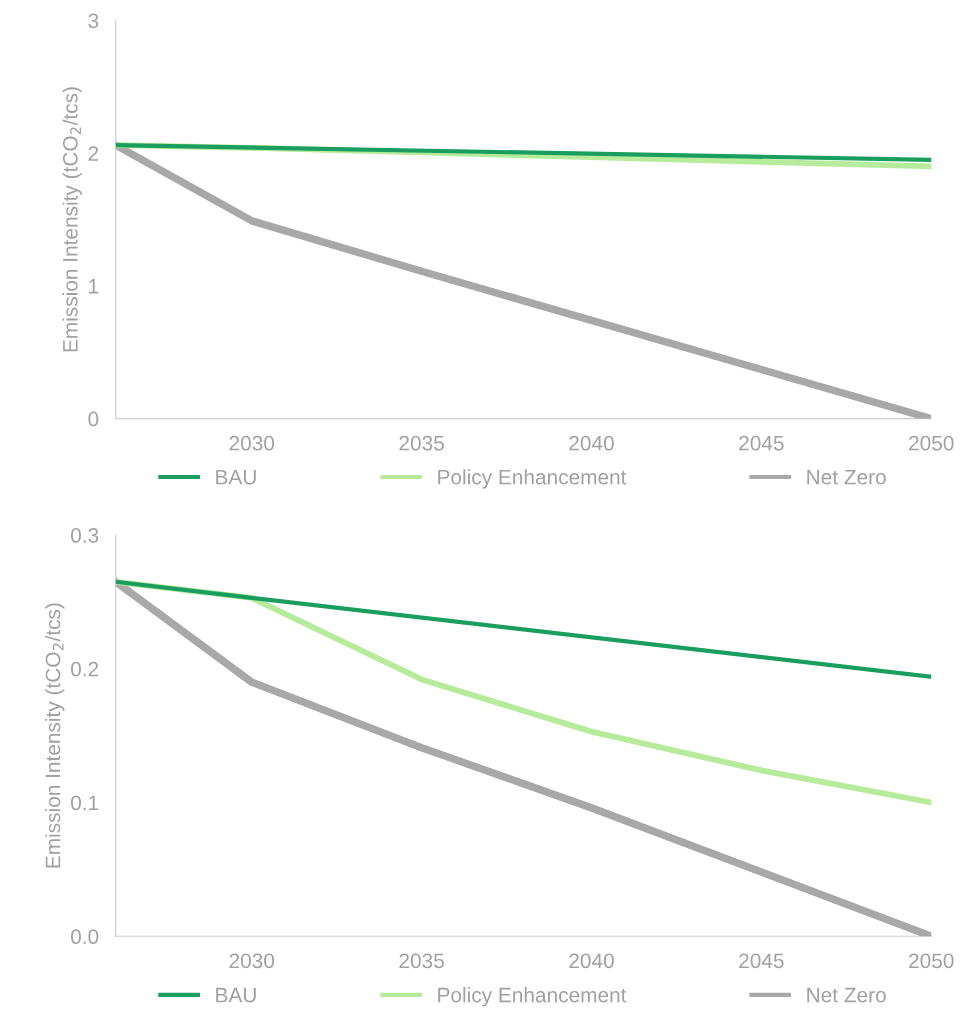 The height and width of the screenshot is (1021, 965). What do you see at coordinates (84, 803) in the screenshot?
I see `y-tick-label: 0.1` at bounding box center [84, 803].